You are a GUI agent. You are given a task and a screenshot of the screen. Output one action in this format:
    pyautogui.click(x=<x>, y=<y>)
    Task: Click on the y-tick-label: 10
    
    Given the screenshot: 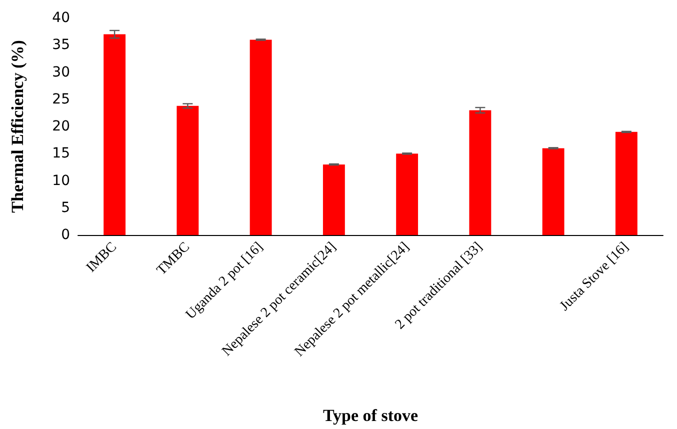 What is the action you would take?
    pyautogui.click(x=61, y=180)
    